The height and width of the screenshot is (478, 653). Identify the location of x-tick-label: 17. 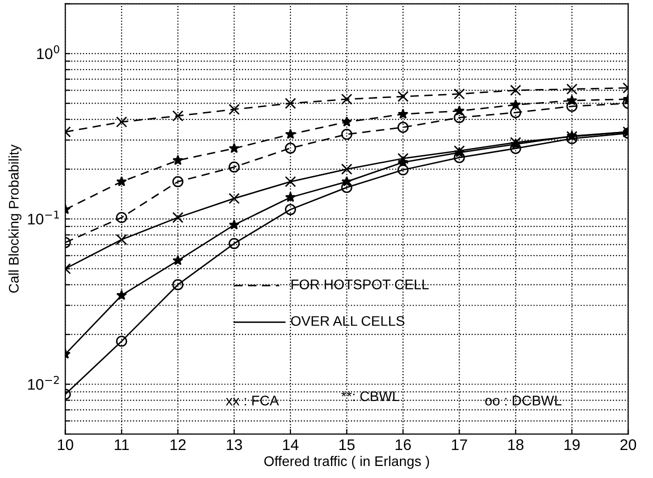
(460, 444).